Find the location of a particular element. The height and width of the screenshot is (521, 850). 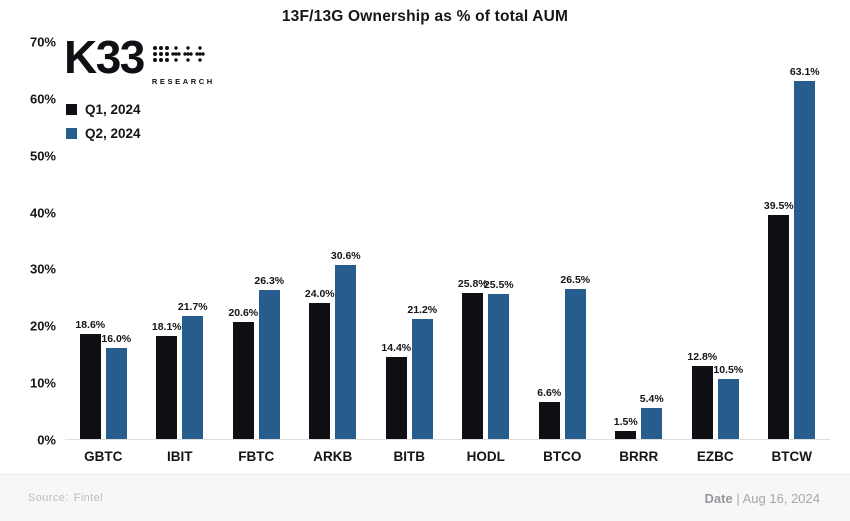

bar-q2-ezbc is located at coordinates (728, 409).